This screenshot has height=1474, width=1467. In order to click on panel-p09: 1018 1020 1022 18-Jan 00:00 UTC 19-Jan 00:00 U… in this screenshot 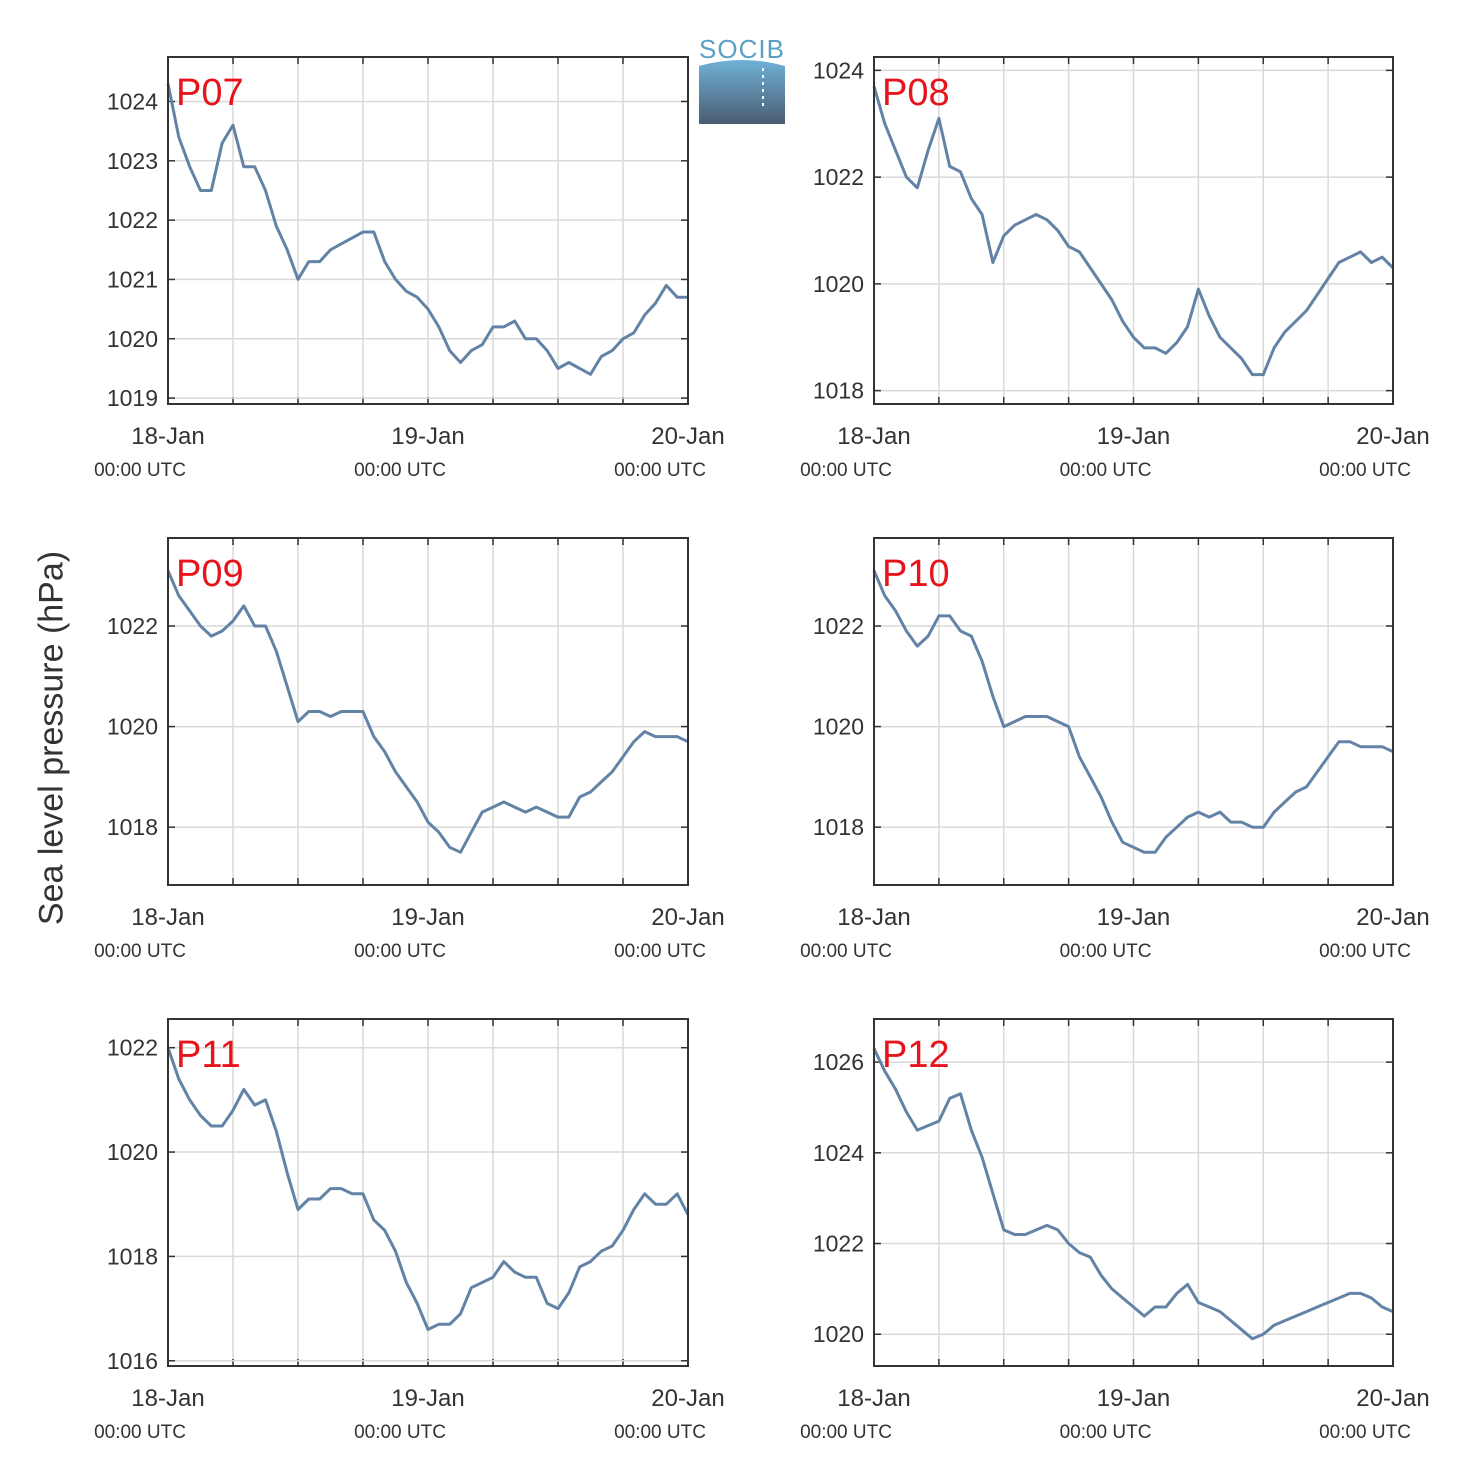, I will do `click(409, 749)`.